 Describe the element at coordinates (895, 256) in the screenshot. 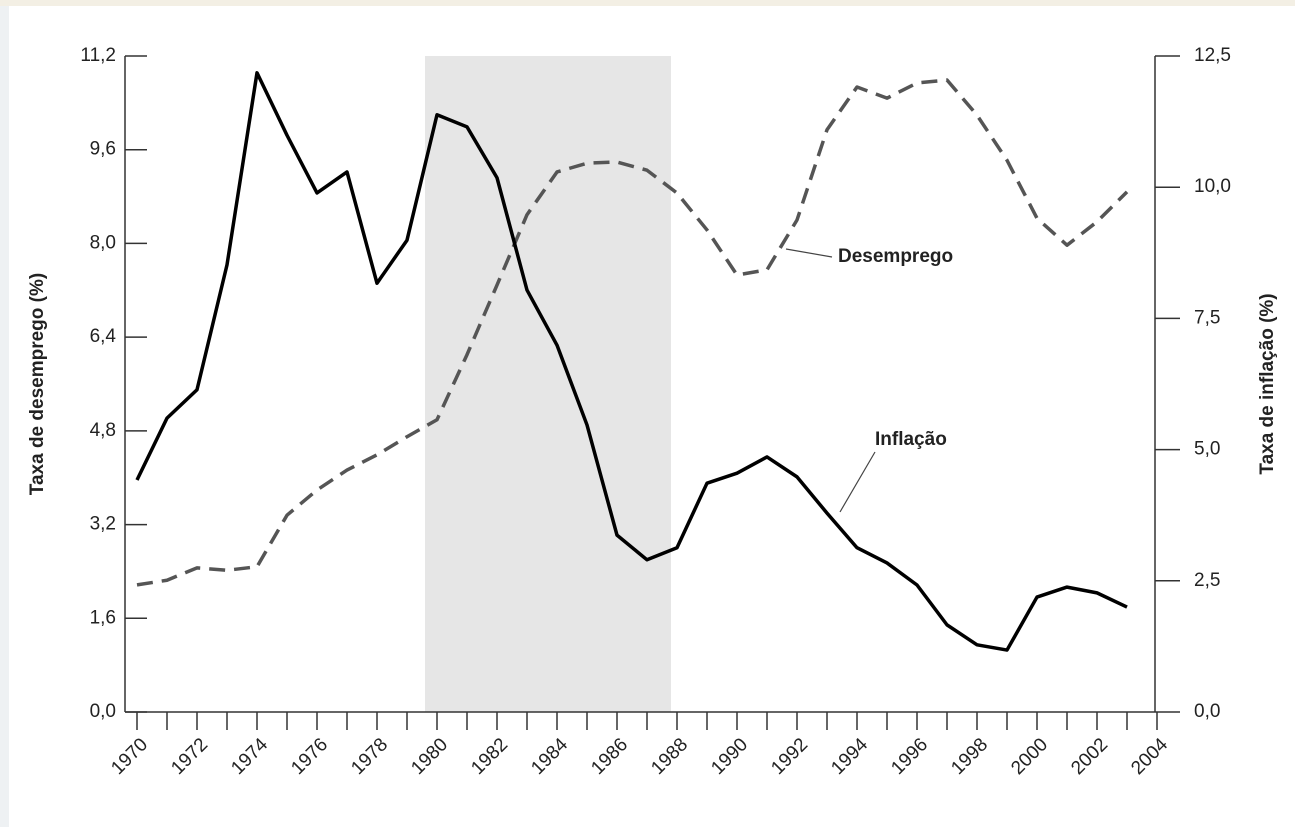

I see `legend-label: Desemprego` at that location.